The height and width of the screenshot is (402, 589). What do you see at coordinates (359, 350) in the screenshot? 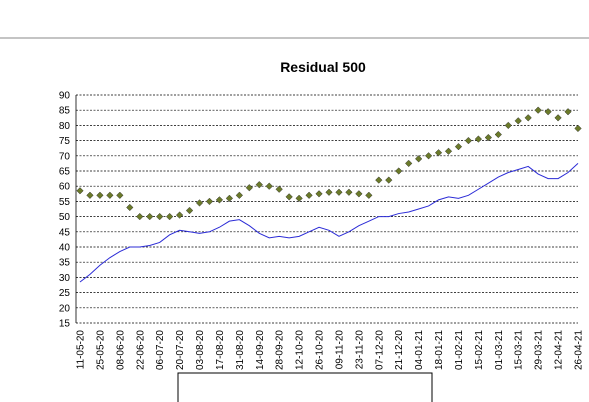
I see `x-tick-label: 23-11-20` at bounding box center [359, 350].